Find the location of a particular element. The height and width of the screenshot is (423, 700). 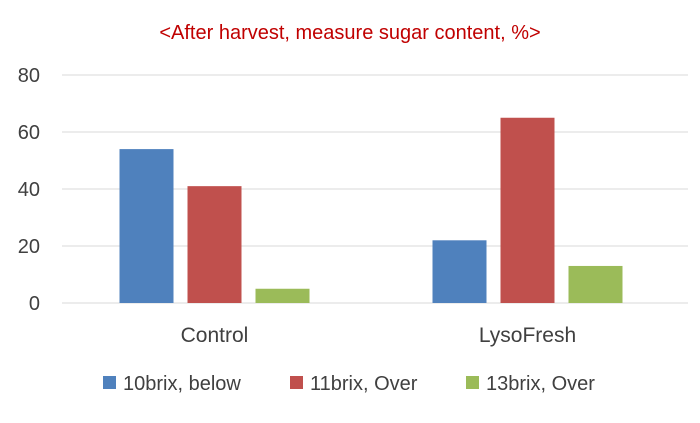

y-tick-label: 40 is located at coordinates (29, 190).